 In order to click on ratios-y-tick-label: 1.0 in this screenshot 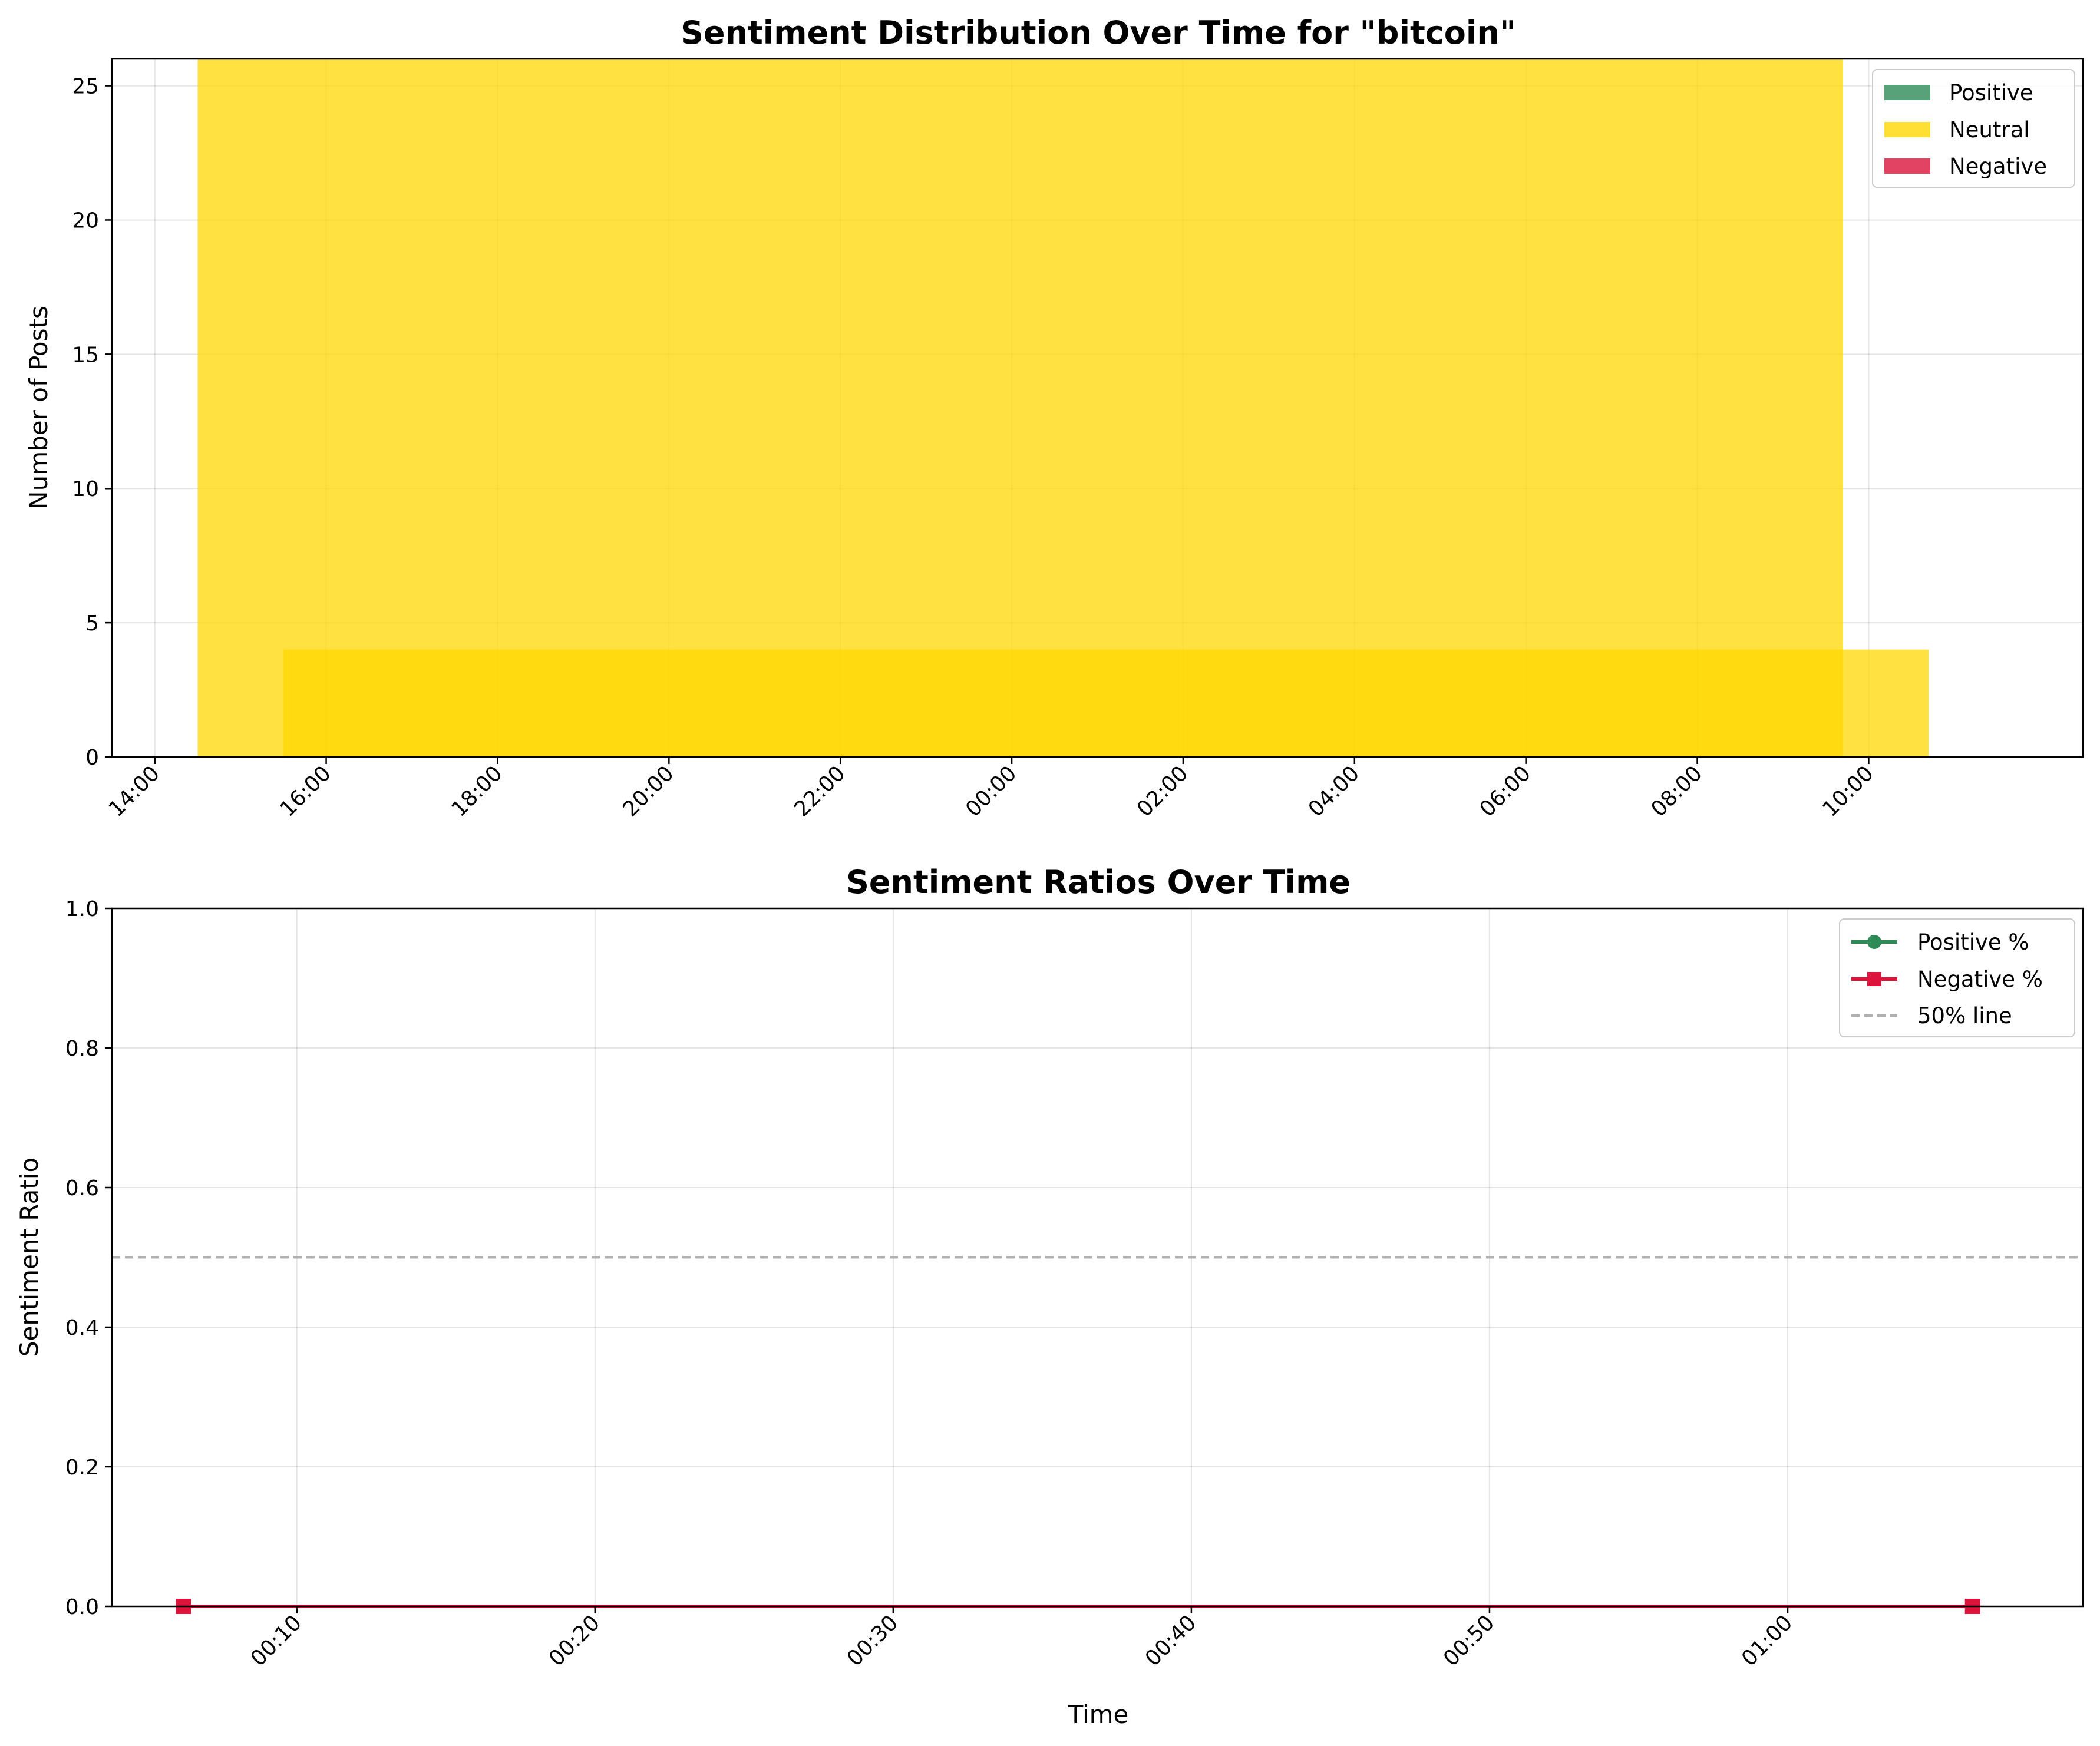, I will do `click(82, 909)`.